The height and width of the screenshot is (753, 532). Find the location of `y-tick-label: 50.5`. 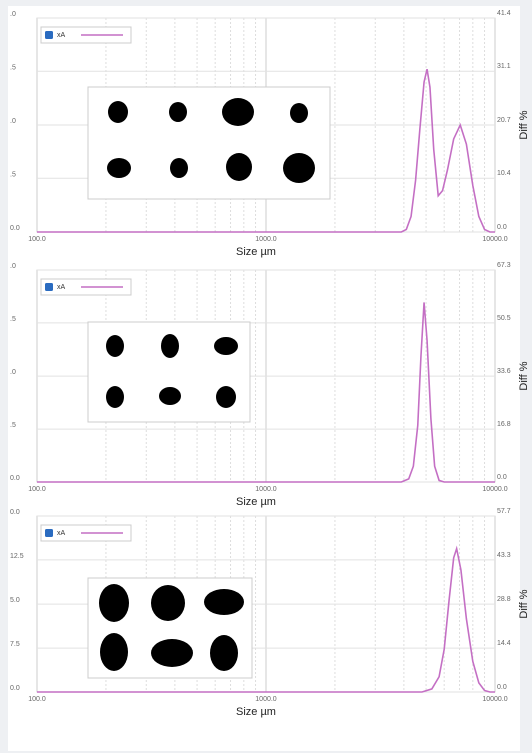

y-tick-label: 50.5 is located at coordinates (504, 318).